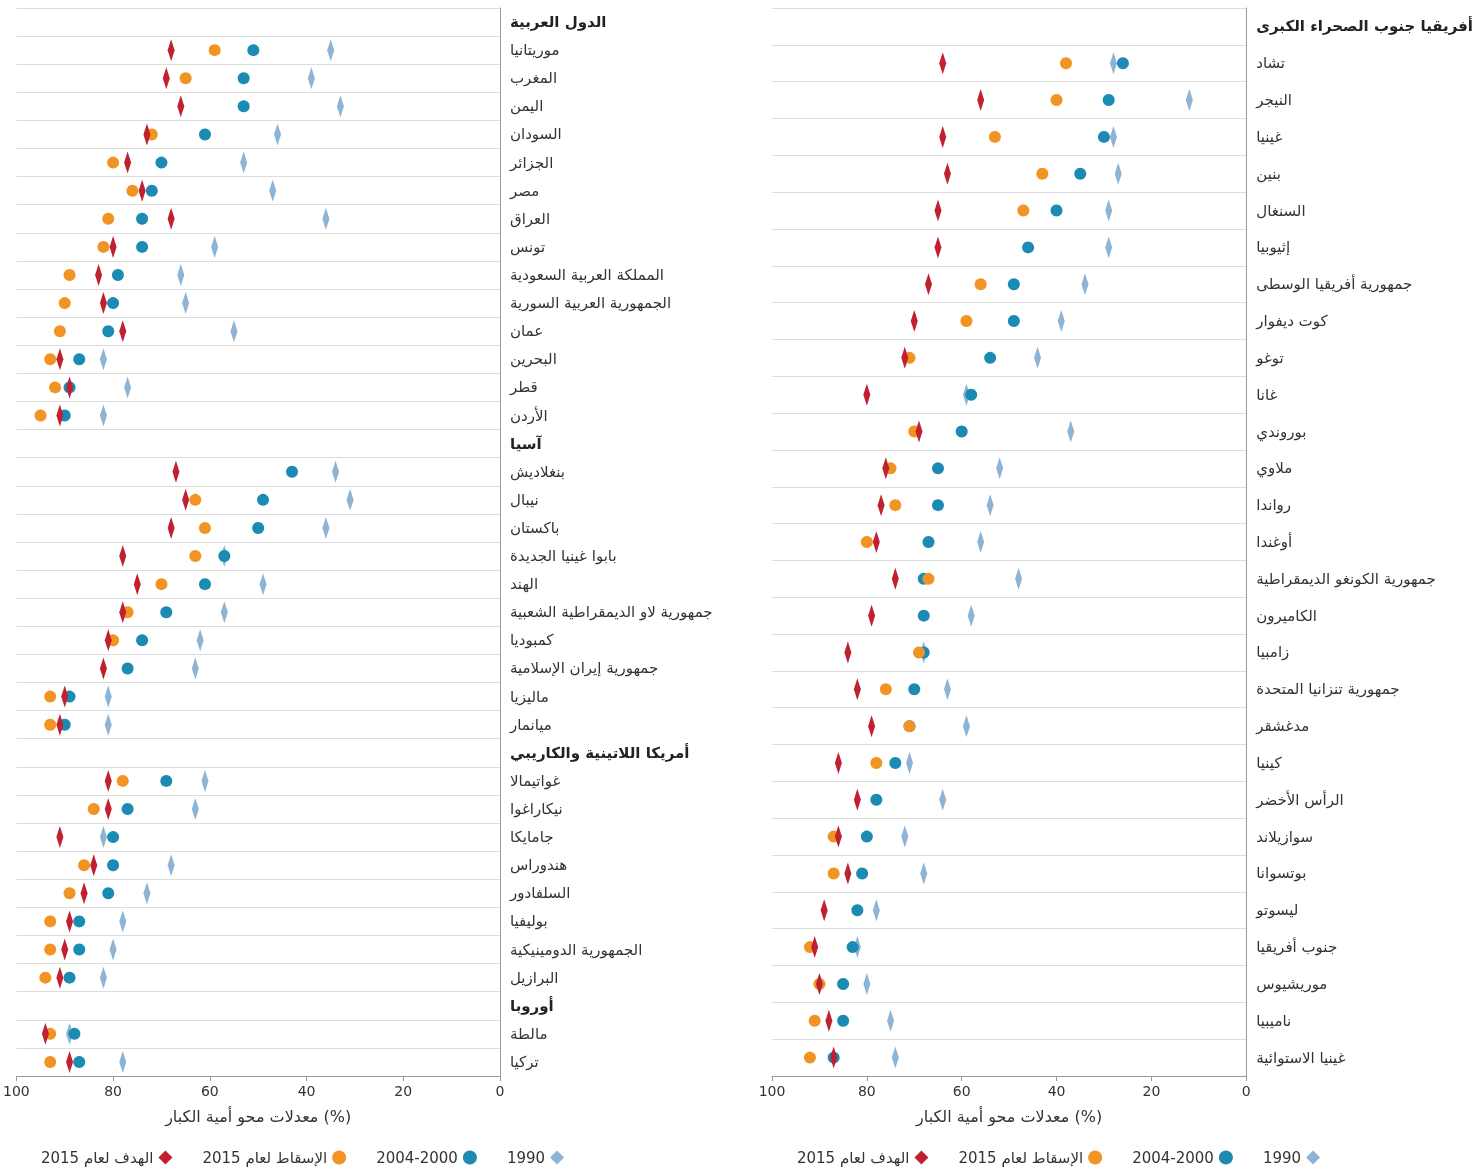 The height and width of the screenshot is (1176, 1476). Describe the element at coordinates (529, 1033) in the screenshot. I see `y-tick-label: مالطة` at that location.